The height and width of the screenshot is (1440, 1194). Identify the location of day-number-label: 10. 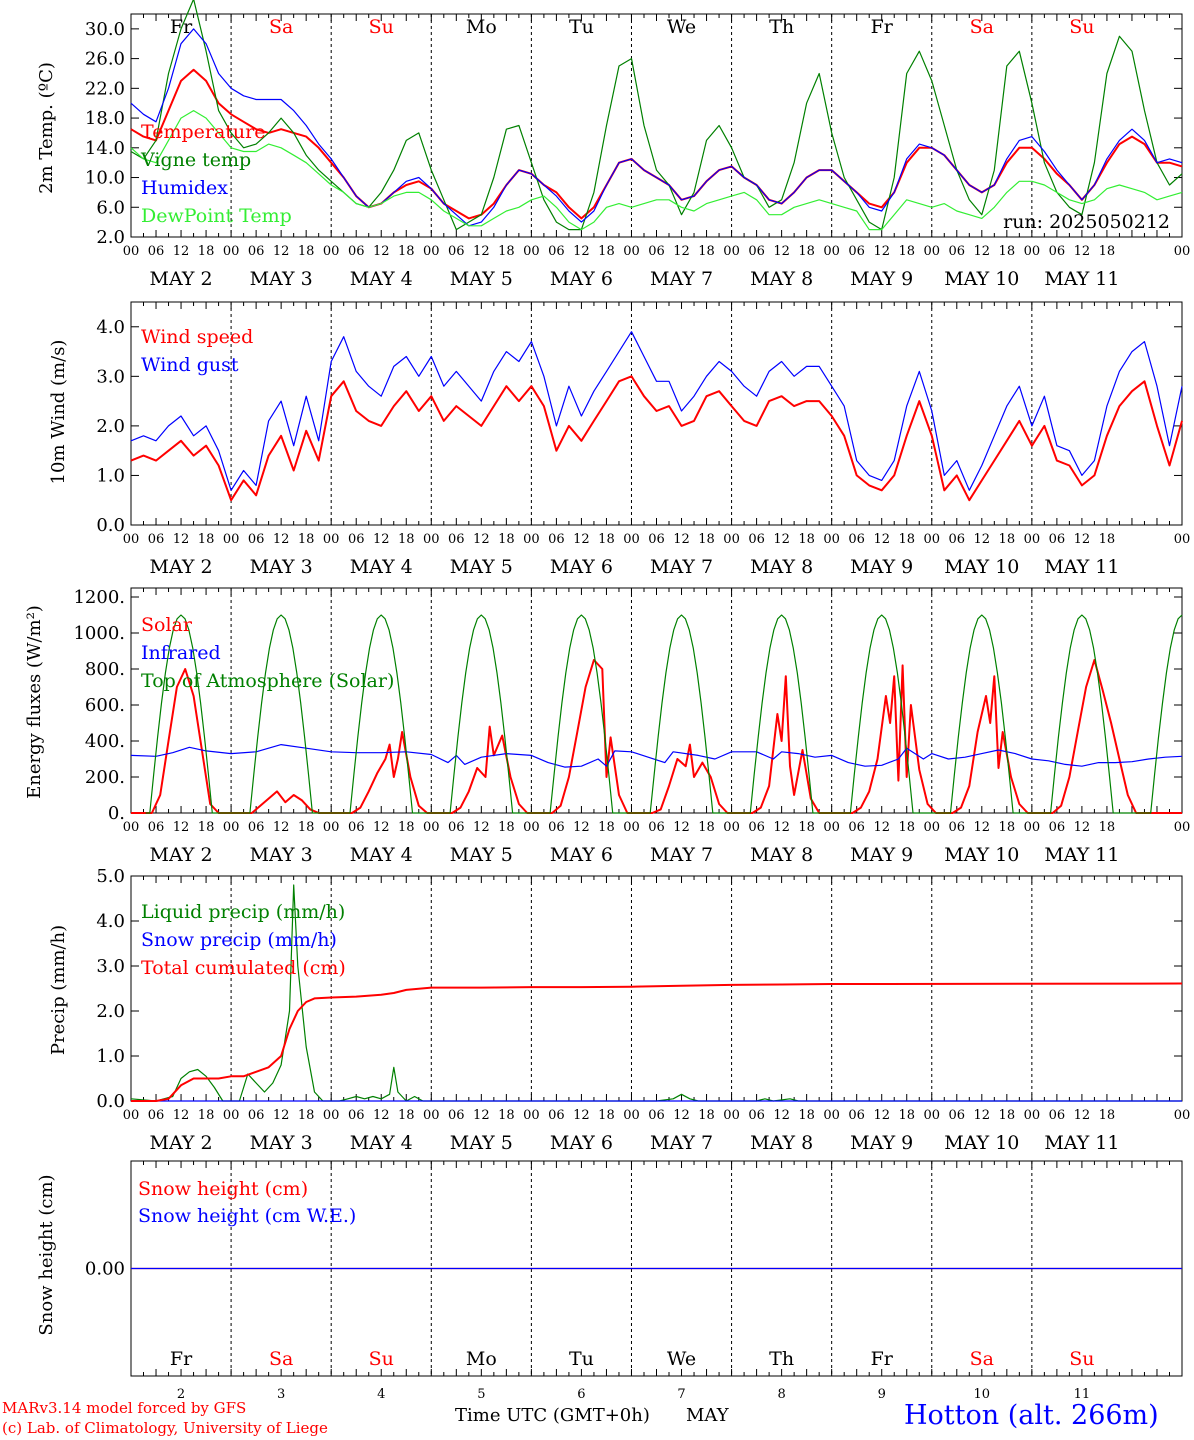
(982, 1394).